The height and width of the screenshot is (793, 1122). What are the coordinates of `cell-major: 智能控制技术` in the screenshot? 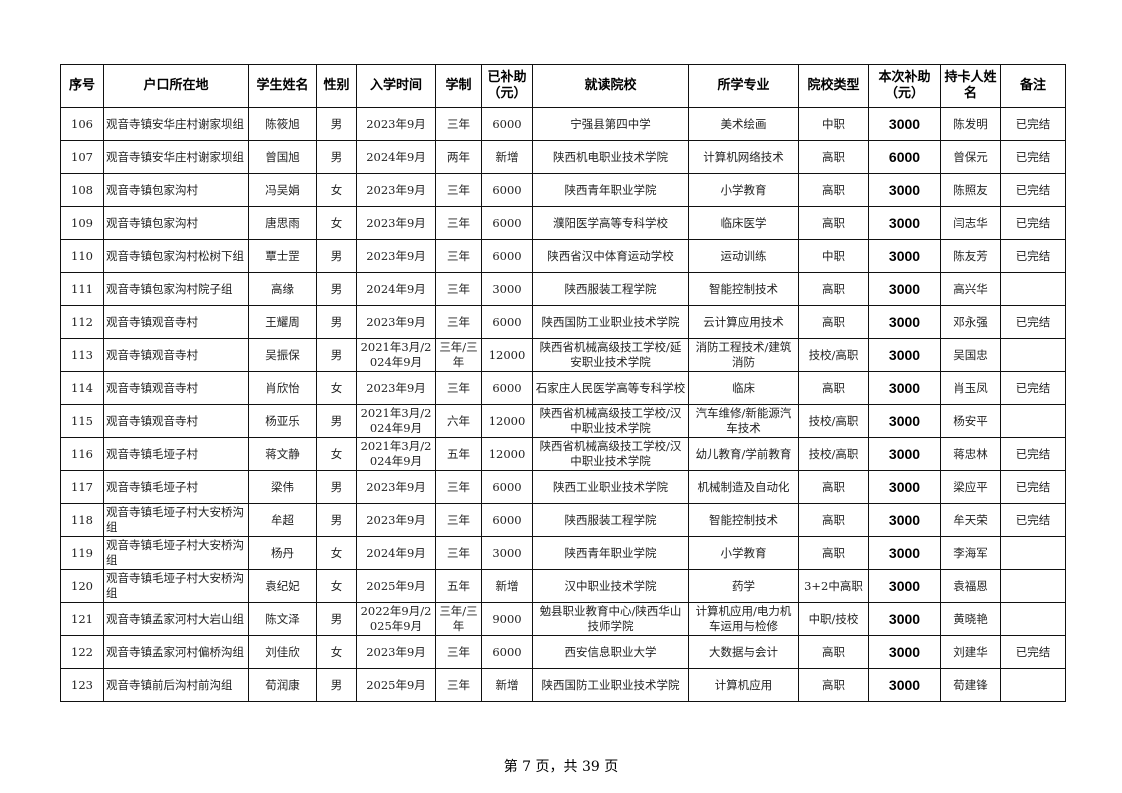 It's located at (743, 520).